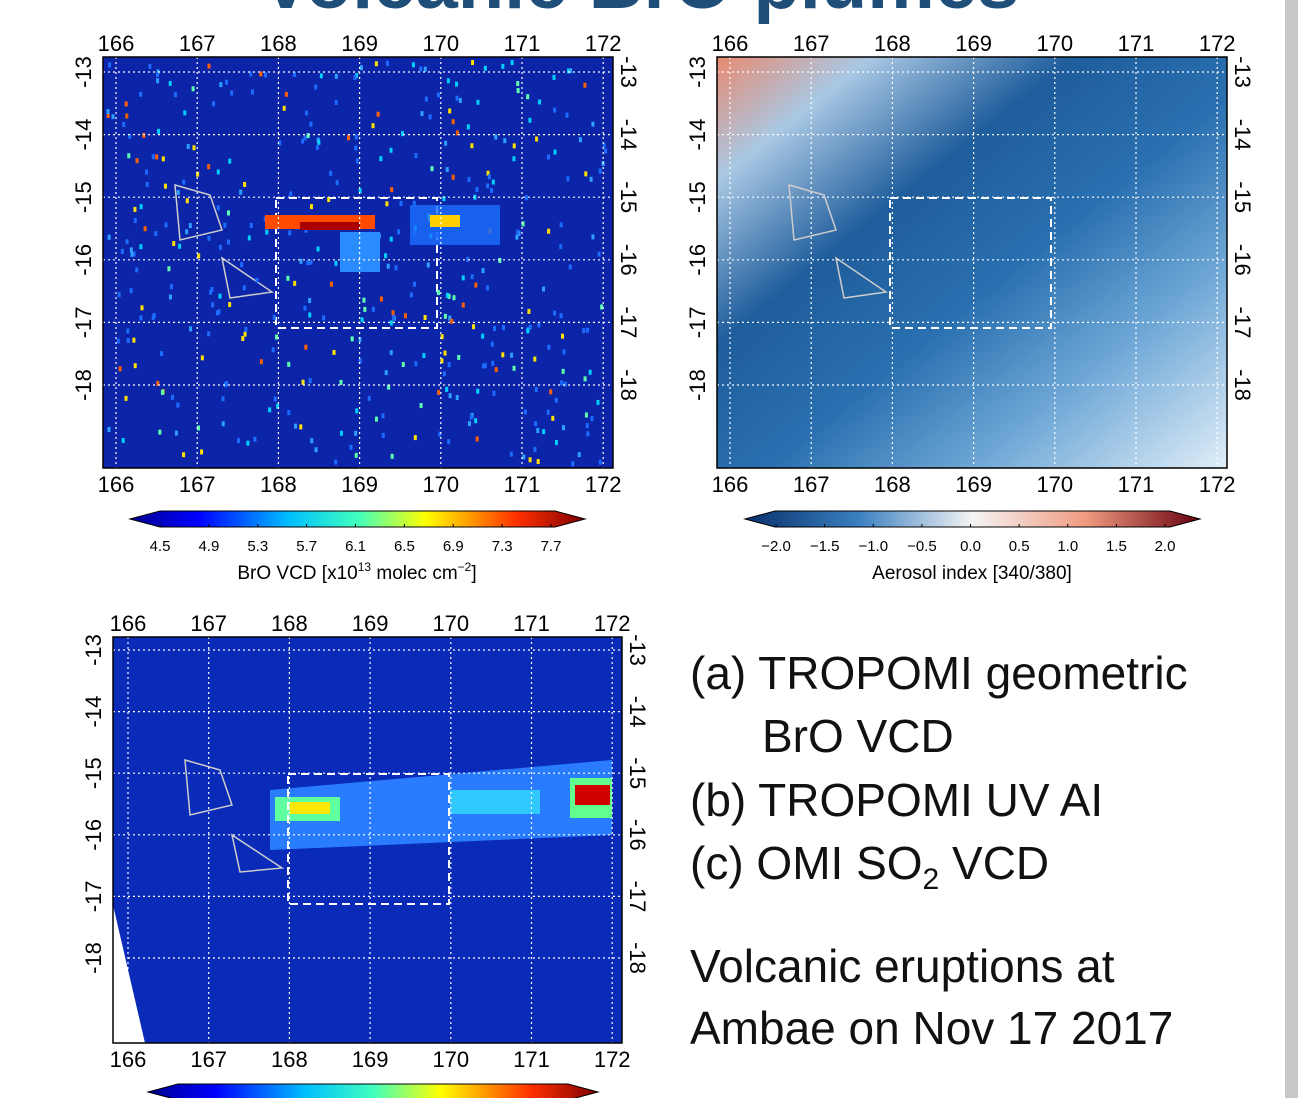 This screenshot has height=1098, width=1298. What do you see at coordinates (83, 72) in the screenshot?
I see `lat-tick-label: -13` at bounding box center [83, 72].